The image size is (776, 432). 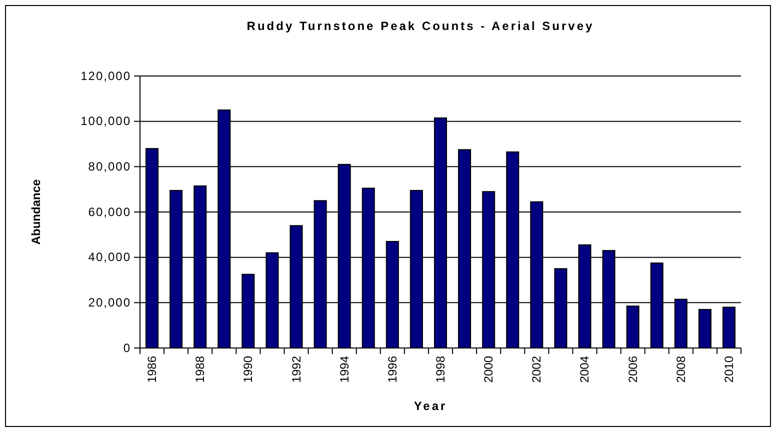 I want to click on y-tick-label: 80,000, so click(x=109, y=167).